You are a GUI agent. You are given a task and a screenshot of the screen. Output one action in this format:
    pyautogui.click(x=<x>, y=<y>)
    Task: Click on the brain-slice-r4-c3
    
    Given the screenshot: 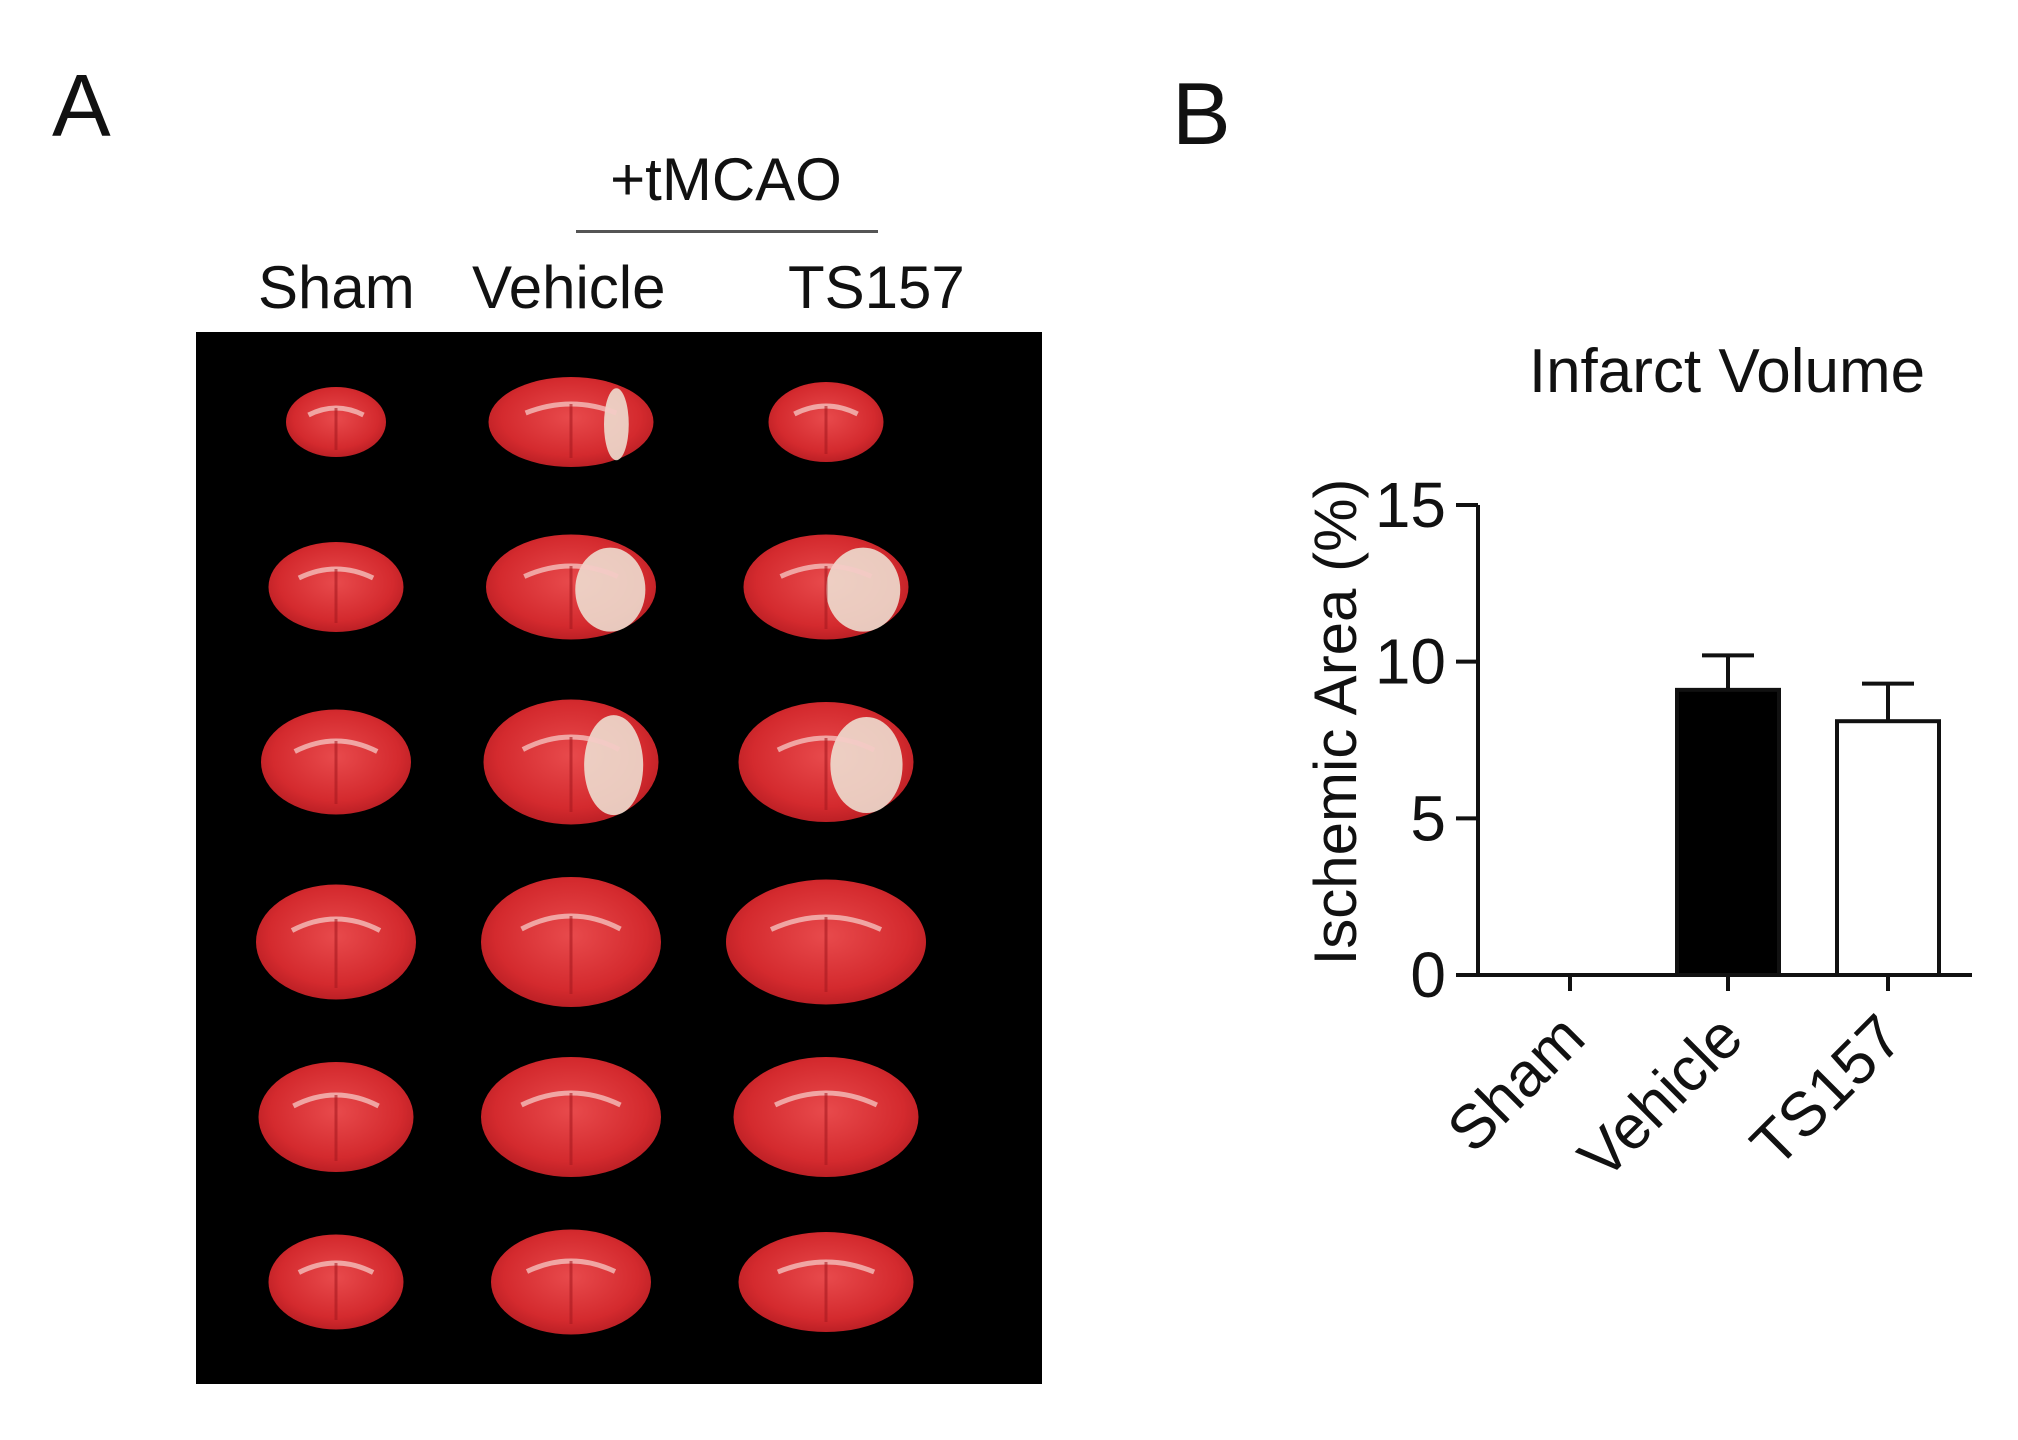 What is the action you would take?
    pyautogui.click(x=826, y=942)
    